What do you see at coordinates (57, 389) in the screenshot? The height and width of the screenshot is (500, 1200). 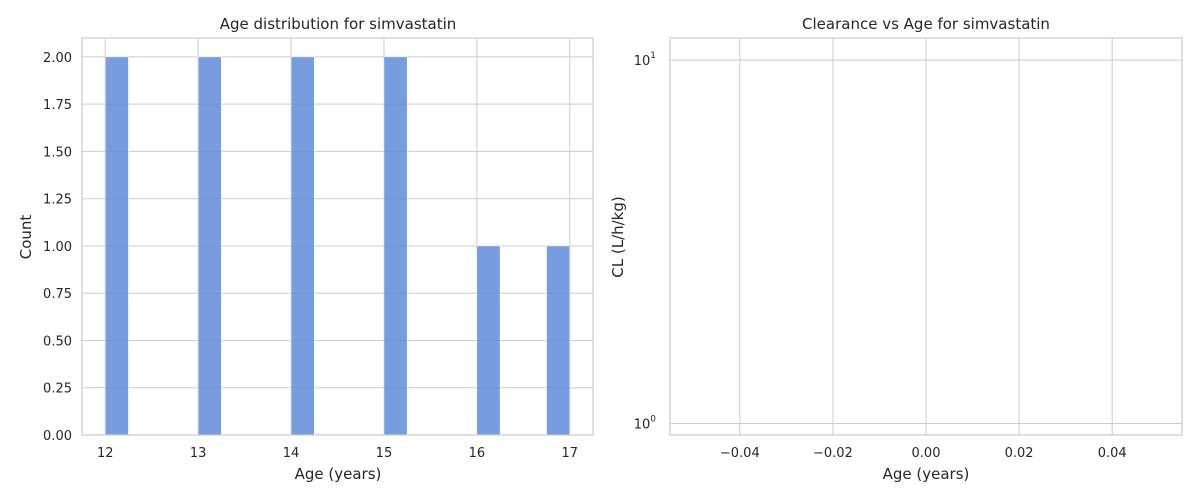 I see `histogram-y-tick-label: 0.25` at bounding box center [57, 389].